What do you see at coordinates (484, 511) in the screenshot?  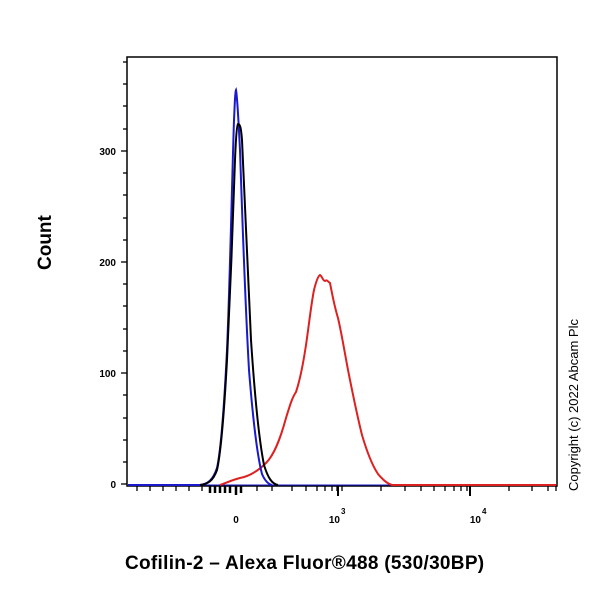 I see `x-tick-label-1e4-exp: 4` at bounding box center [484, 511].